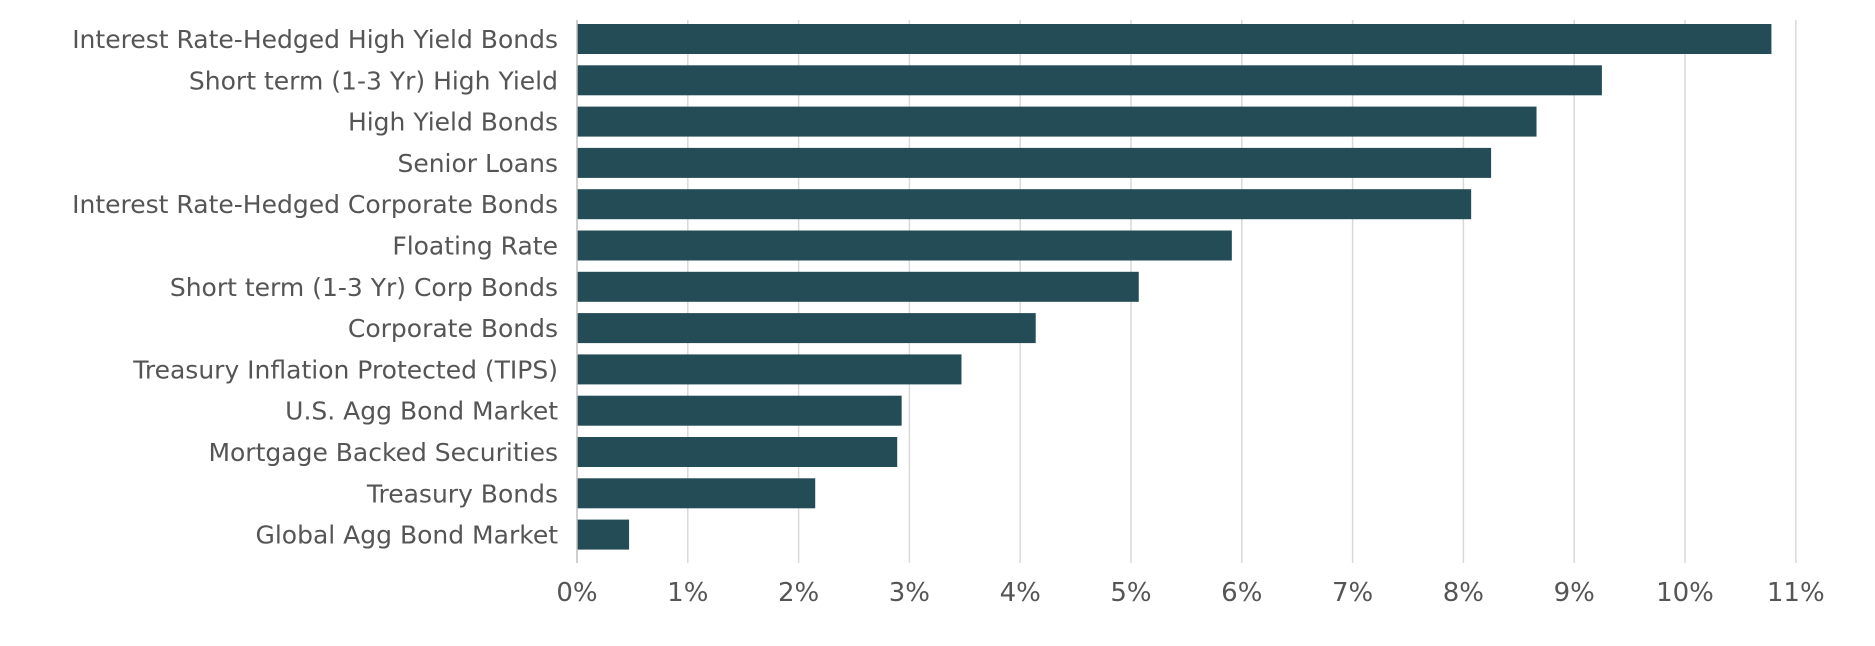 Image resolution: width=1875 pixels, height=646 pixels. What do you see at coordinates (462, 493) in the screenshot?
I see `category-label: Treasury Bonds` at bounding box center [462, 493].